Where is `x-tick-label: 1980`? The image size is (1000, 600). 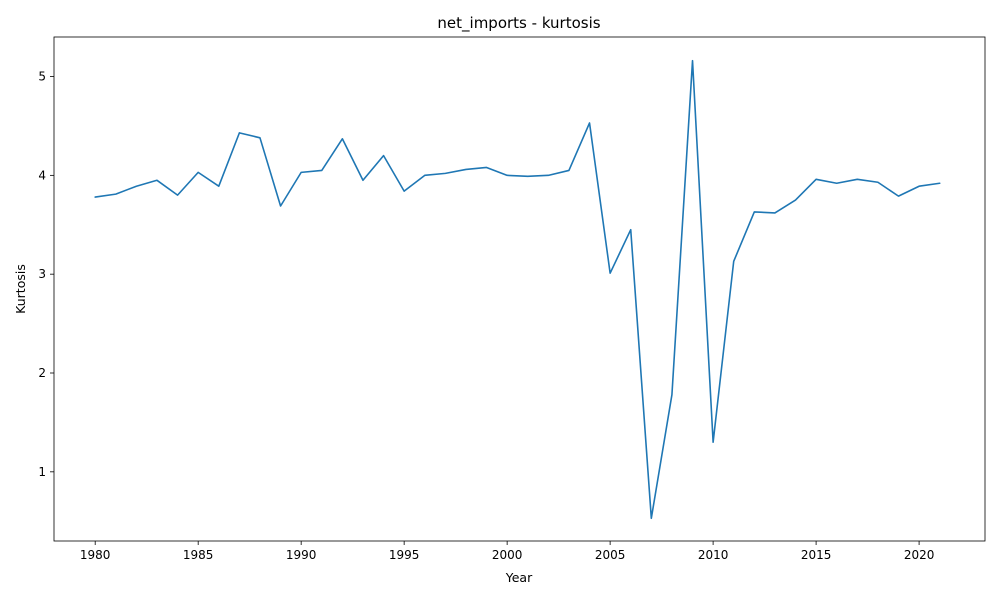 x-tick-label: 1980 is located at coordinates (95, 555).